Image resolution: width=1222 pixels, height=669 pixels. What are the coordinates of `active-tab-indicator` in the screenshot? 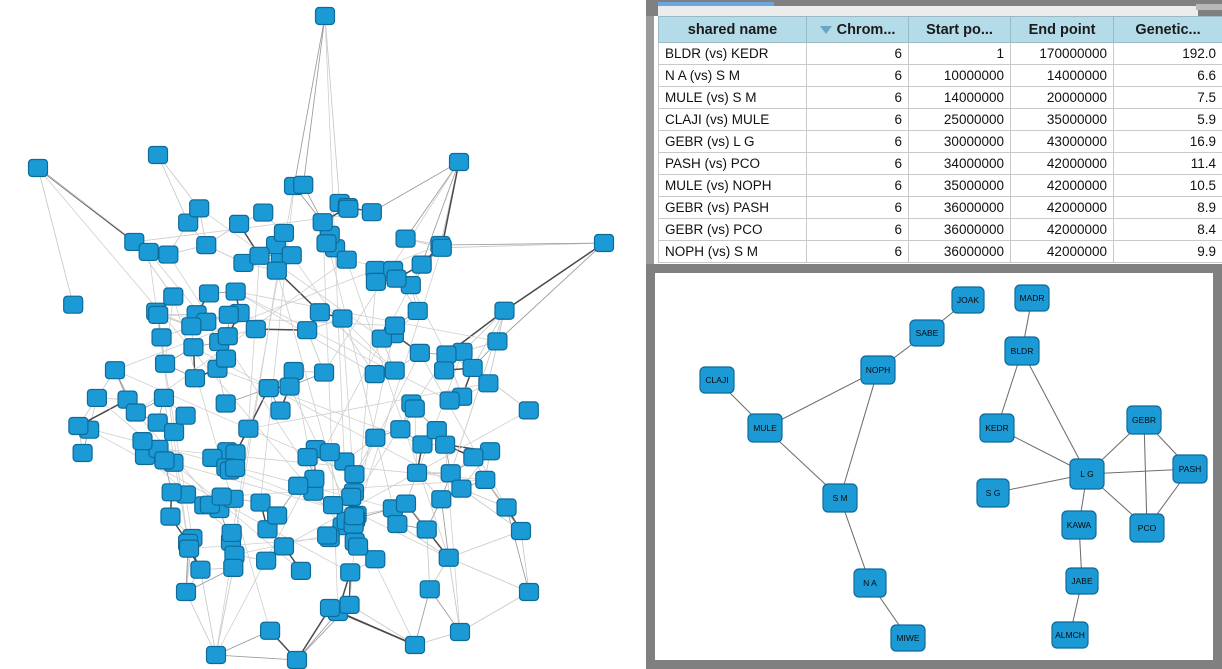 It's located at (716, 4).